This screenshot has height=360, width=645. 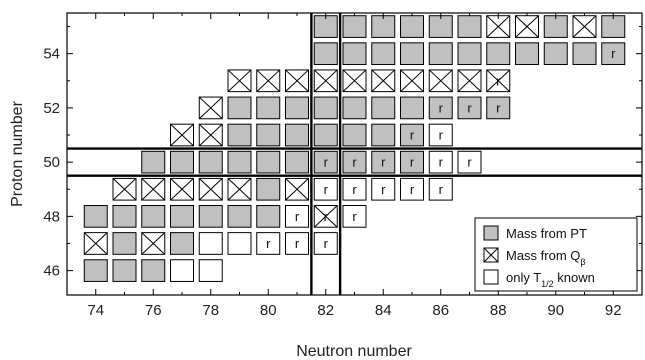 What do you see at coordinates (153, 310) in the screenshot?
I see `x-tick-label: 76` at bounding box center [153, 310].